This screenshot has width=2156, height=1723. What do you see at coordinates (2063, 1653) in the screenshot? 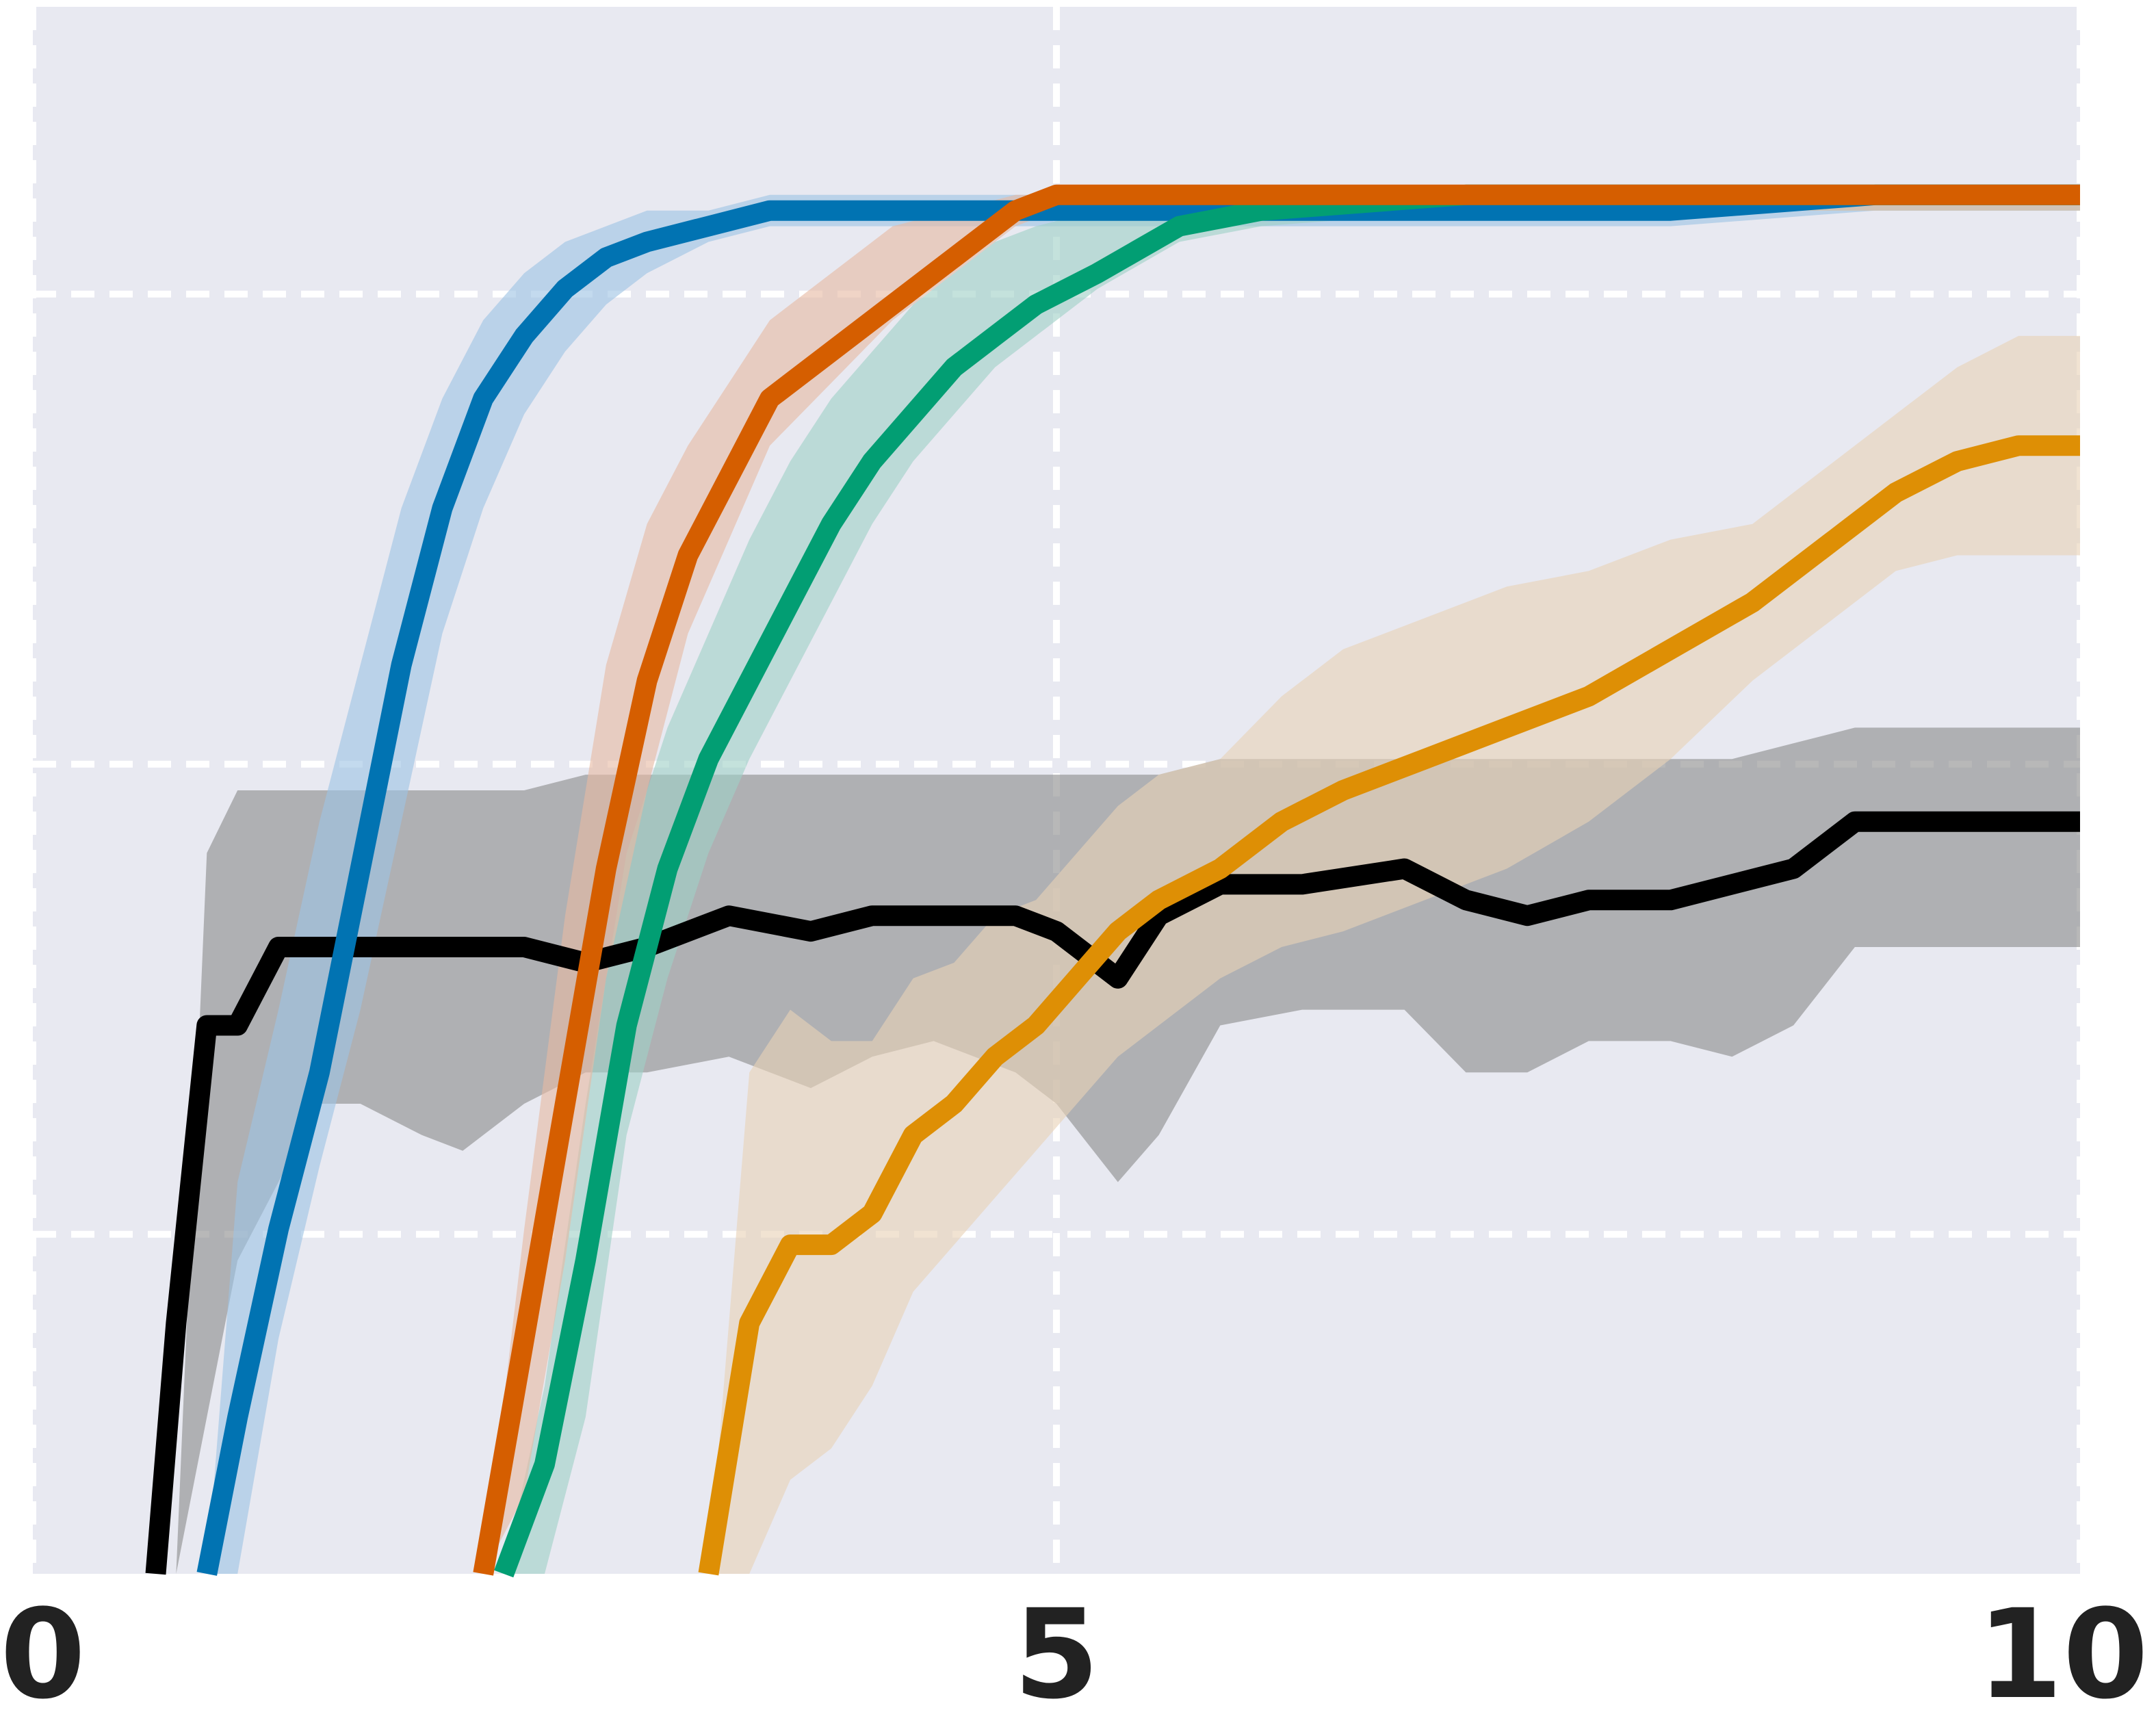
I see `x-tick-label-2: 10` at bounding box center [2063, 1653].